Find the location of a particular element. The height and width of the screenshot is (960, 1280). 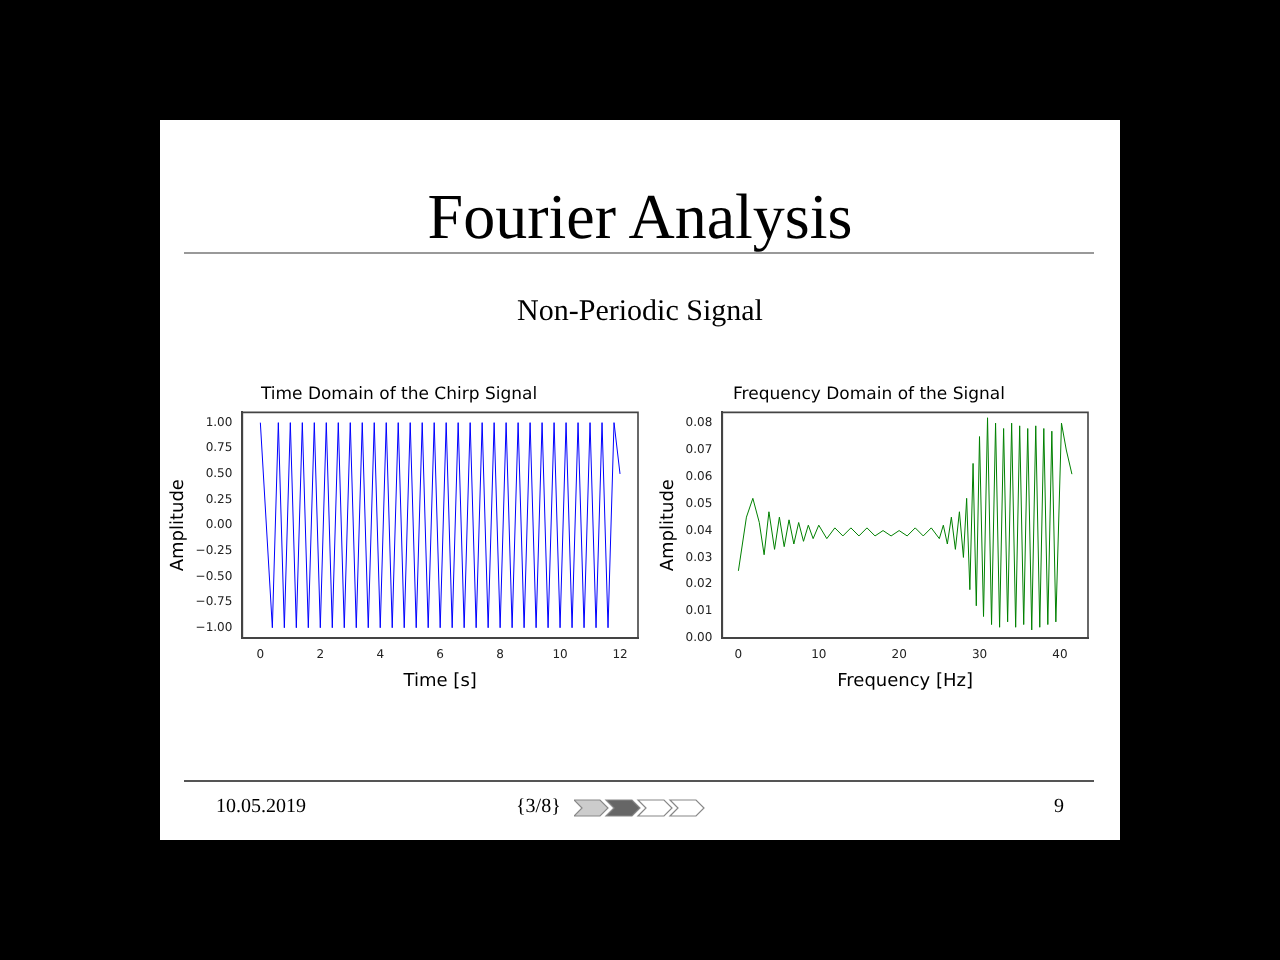

chart-title: Time Domain of the Chirp Signal is located at coordinates (398, 394).